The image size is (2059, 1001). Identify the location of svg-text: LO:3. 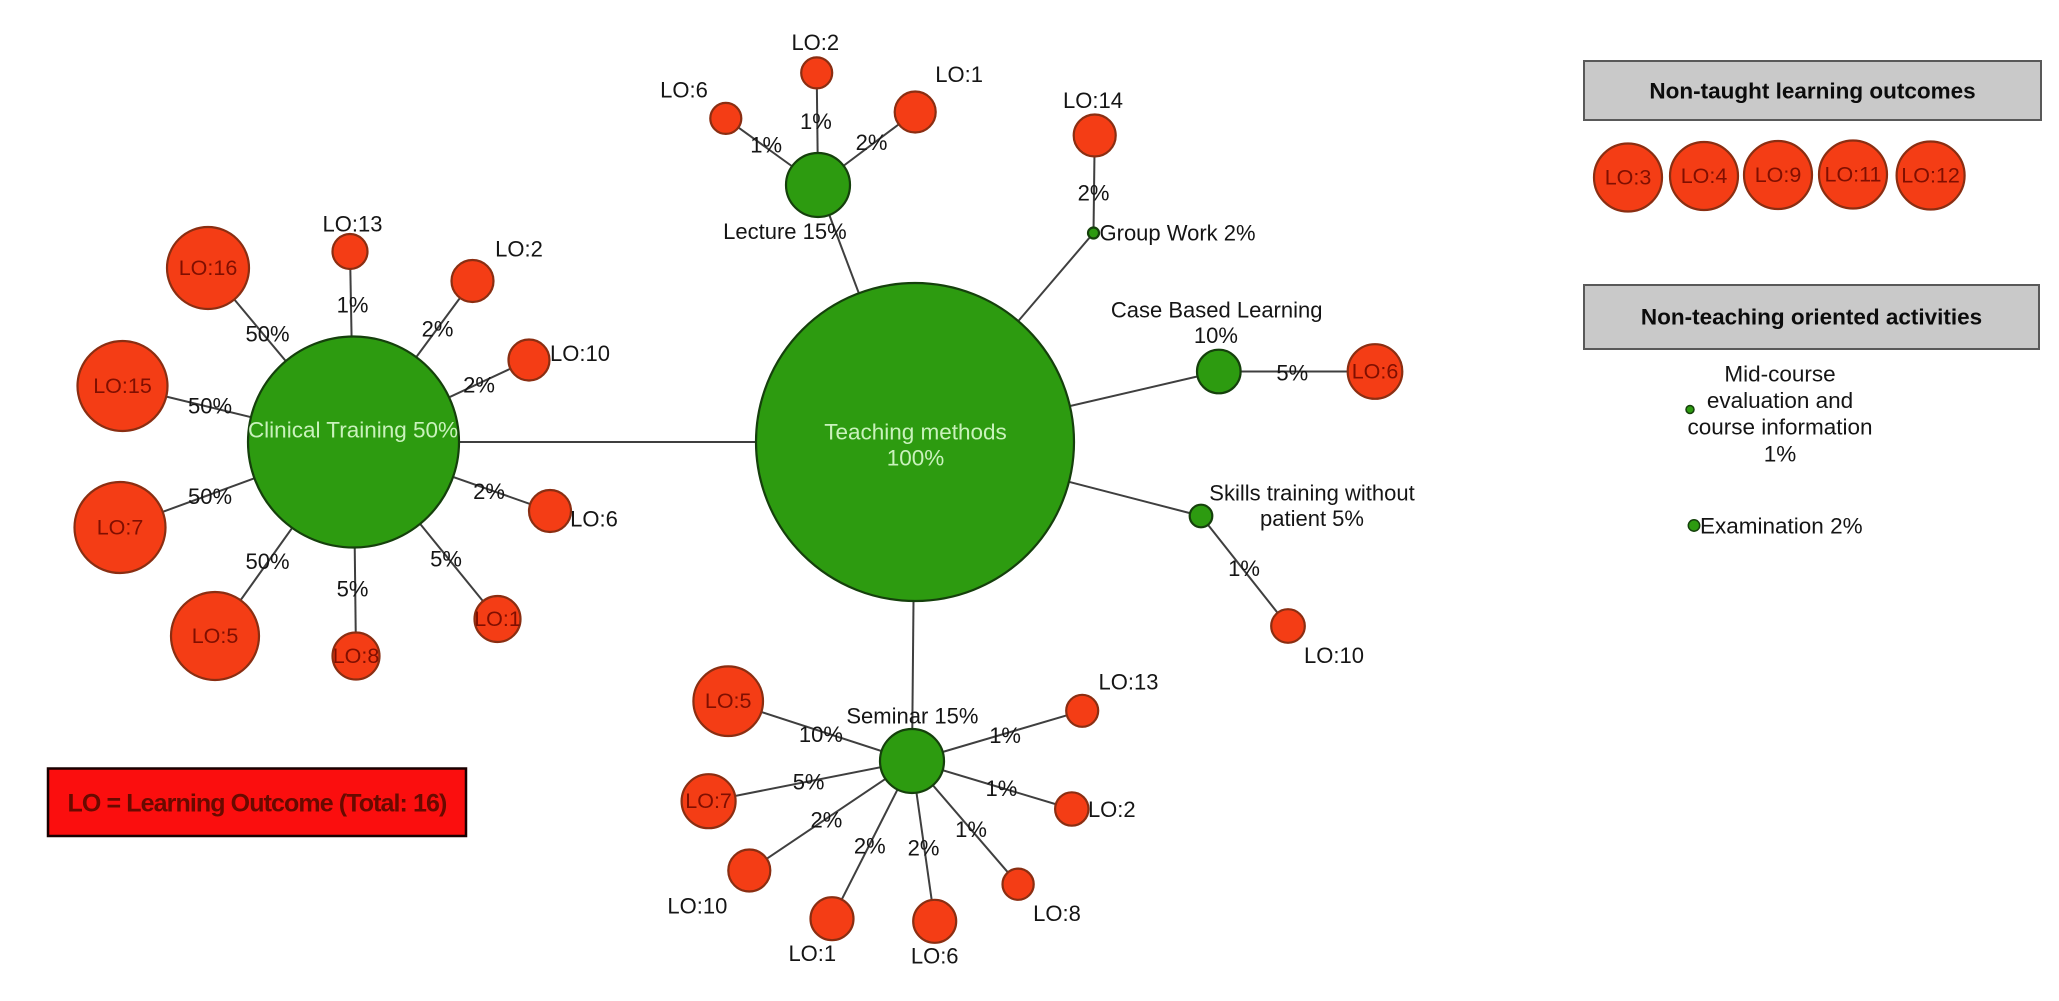
(1628, 178).